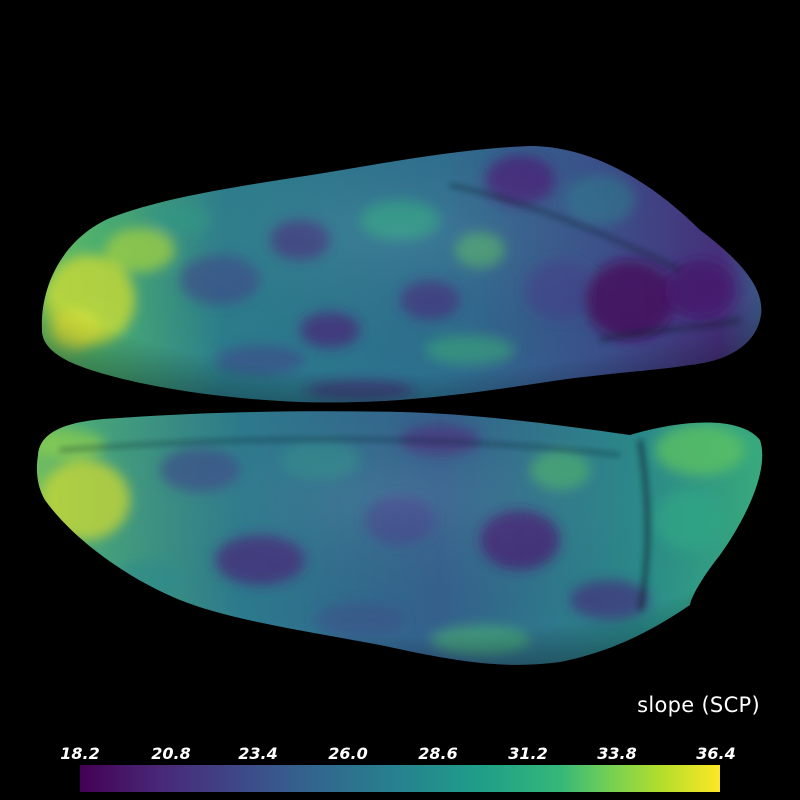 The height and width of the screenshot is (800, 800). I want to click on scalar-bar-title: slope (SCP), so click(698, 705).